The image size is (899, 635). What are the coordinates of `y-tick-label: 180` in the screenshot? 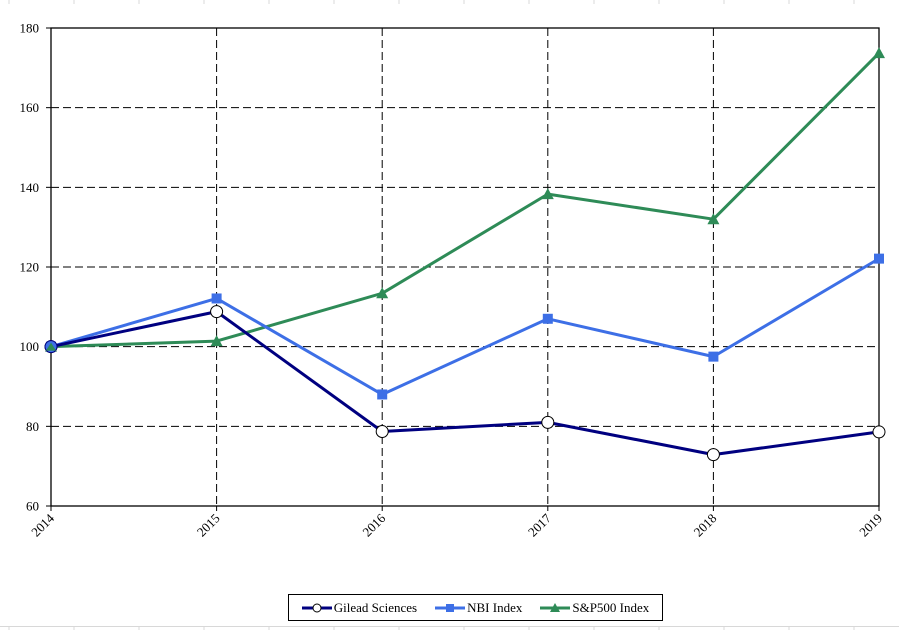 It's located at (30, 28).